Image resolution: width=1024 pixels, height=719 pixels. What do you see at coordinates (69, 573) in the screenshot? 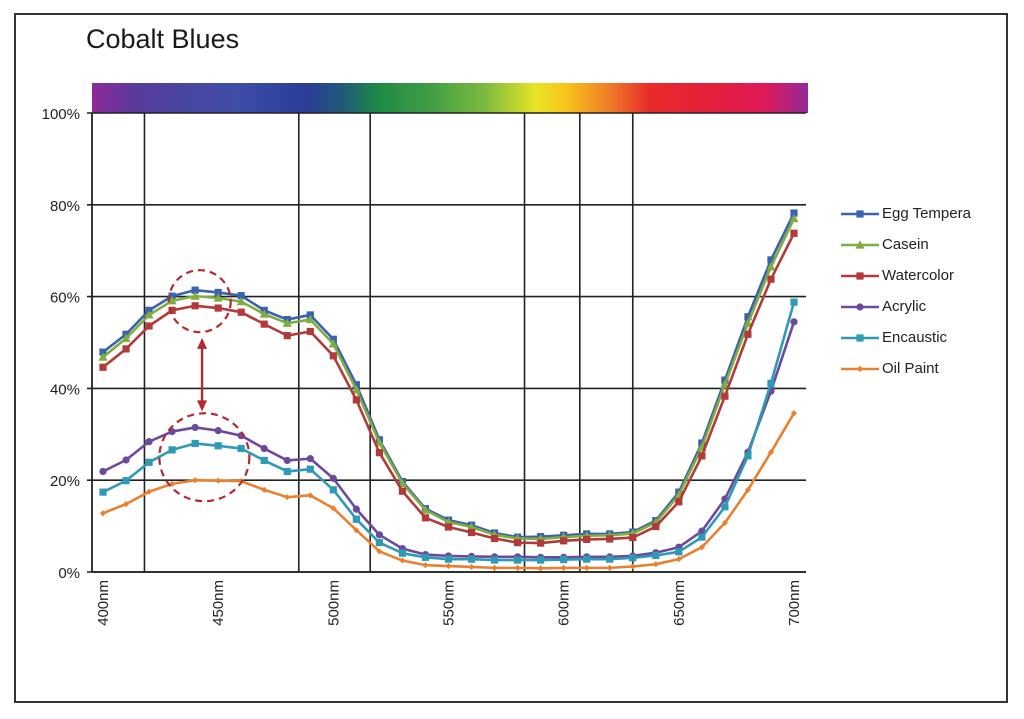
I see `y-tick-label: 0%` at bounding box center [69, 573].